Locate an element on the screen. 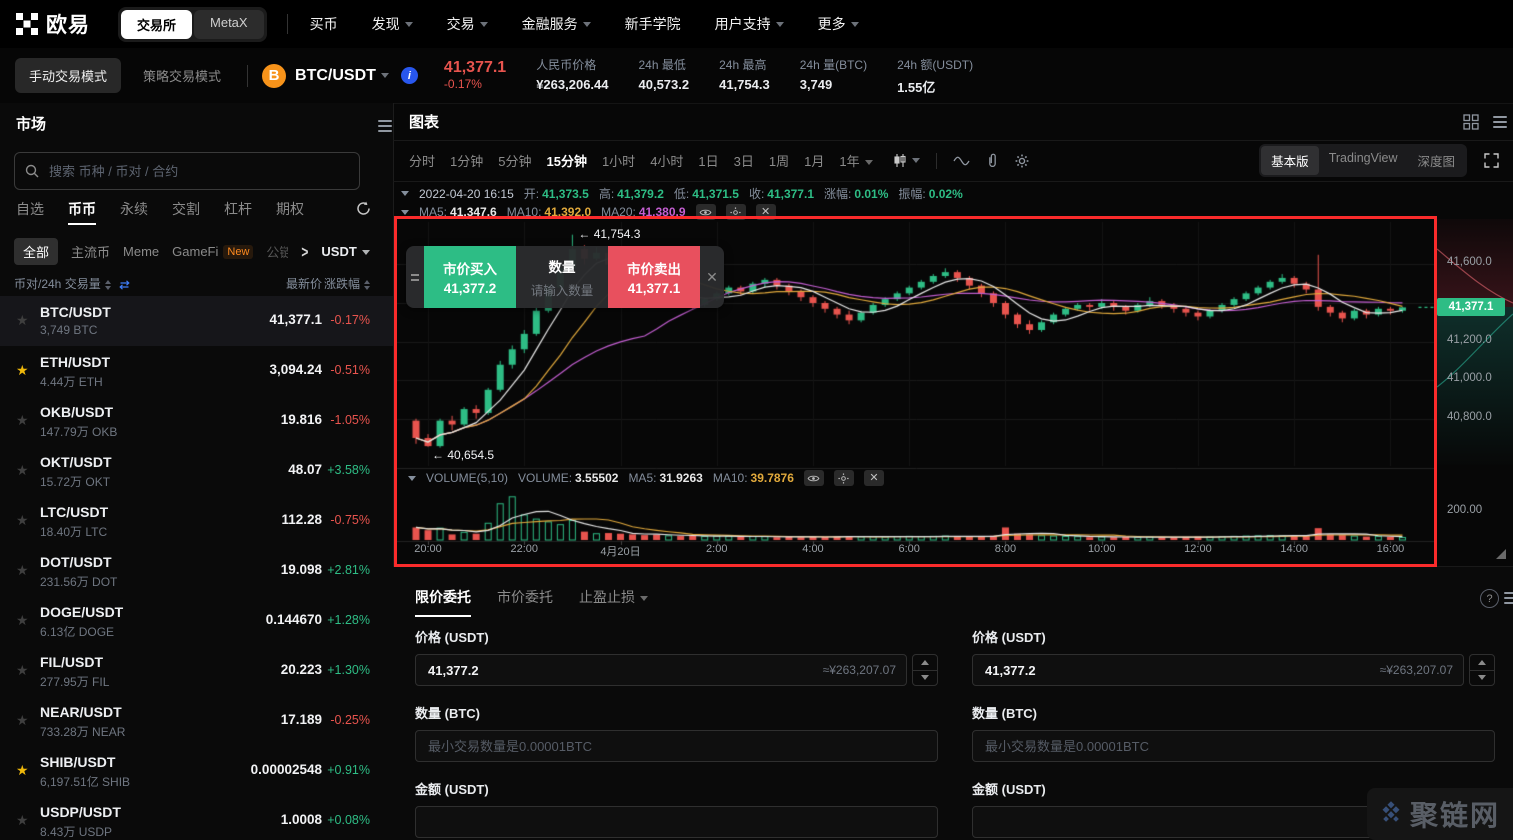 The width and height of the screenshot is (1513, 840). help-icon: ? is located at coordinates (1489, 598).